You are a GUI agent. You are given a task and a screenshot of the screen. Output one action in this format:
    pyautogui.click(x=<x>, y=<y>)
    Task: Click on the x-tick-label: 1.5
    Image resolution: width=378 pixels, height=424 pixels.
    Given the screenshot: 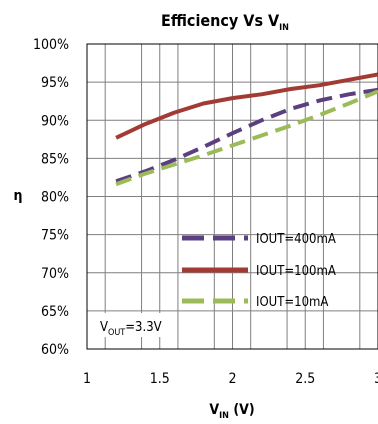 What is the action you would take?
    pyautogui.click(x=160, y=379)
    